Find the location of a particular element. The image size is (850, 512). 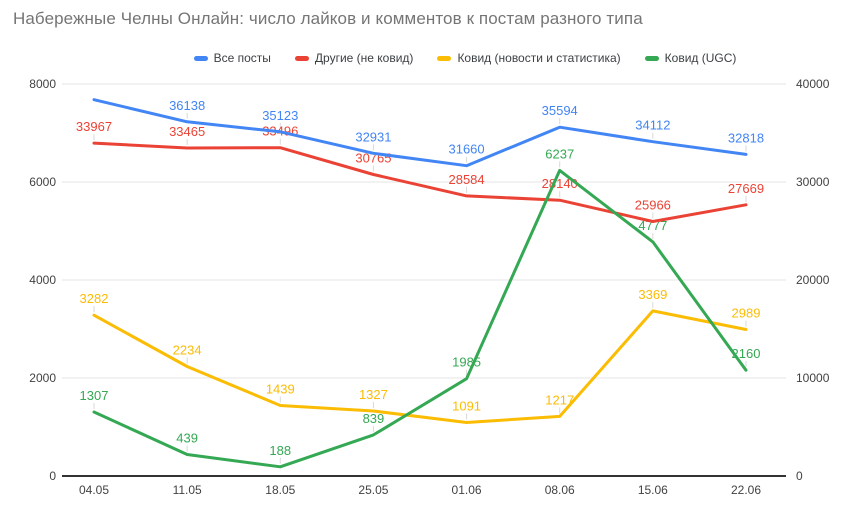

data-point-label: 34112 is located at coordinates (652, 125).